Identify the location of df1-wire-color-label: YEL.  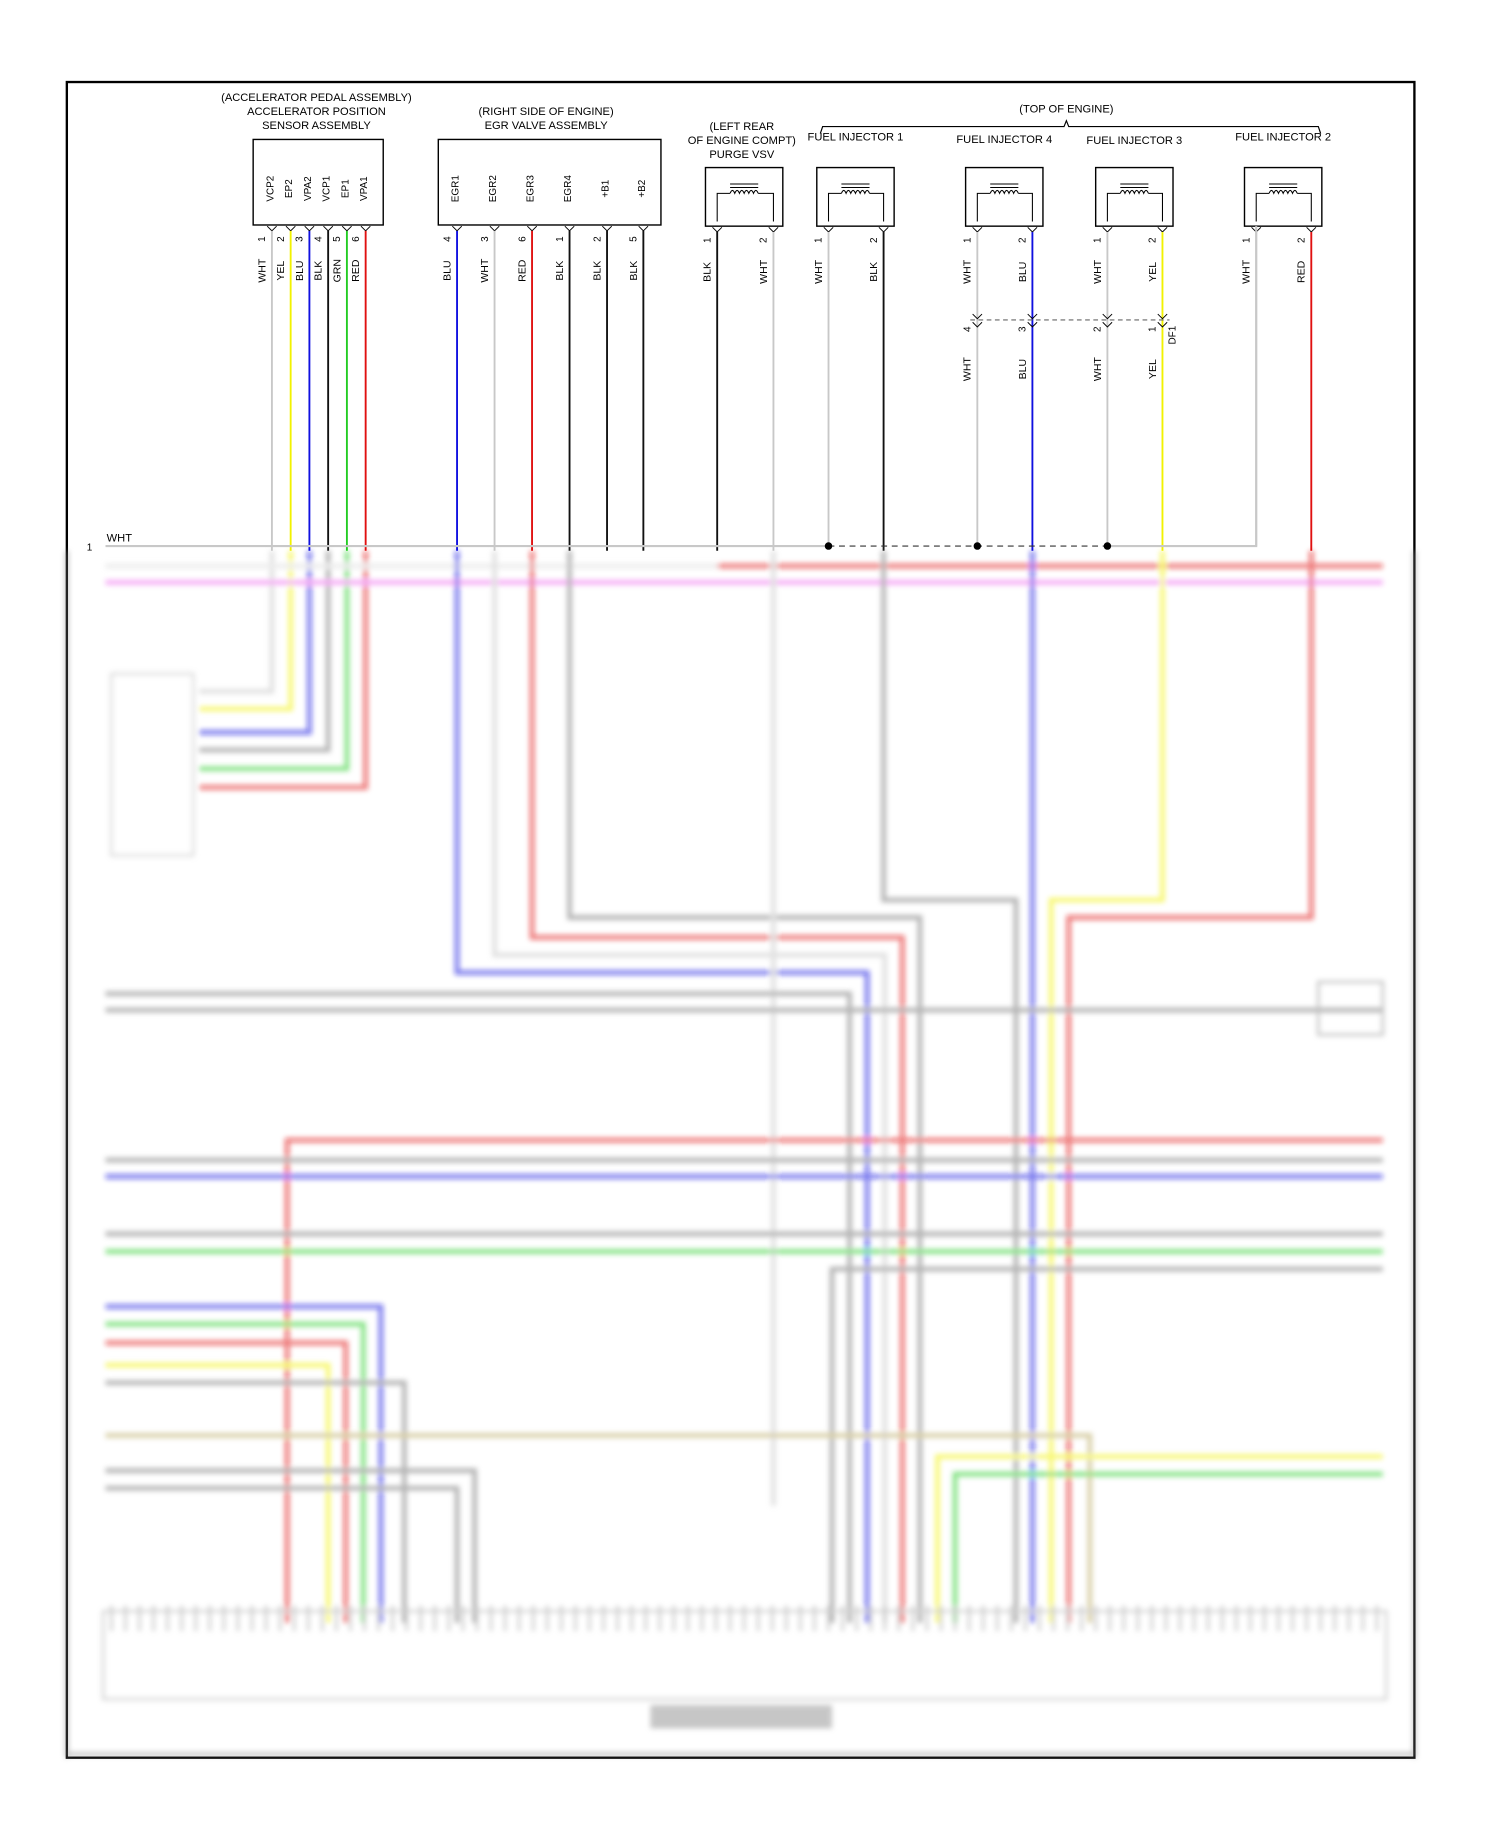
(1153, 369).